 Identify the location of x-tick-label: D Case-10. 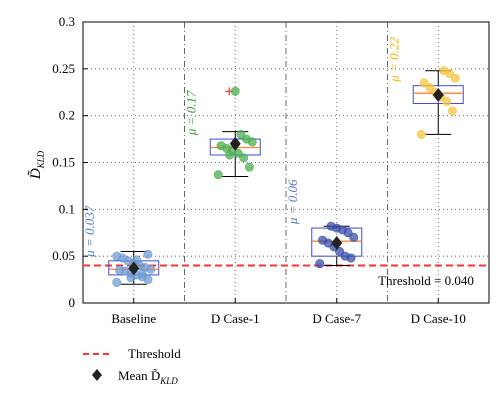
(438, 318).